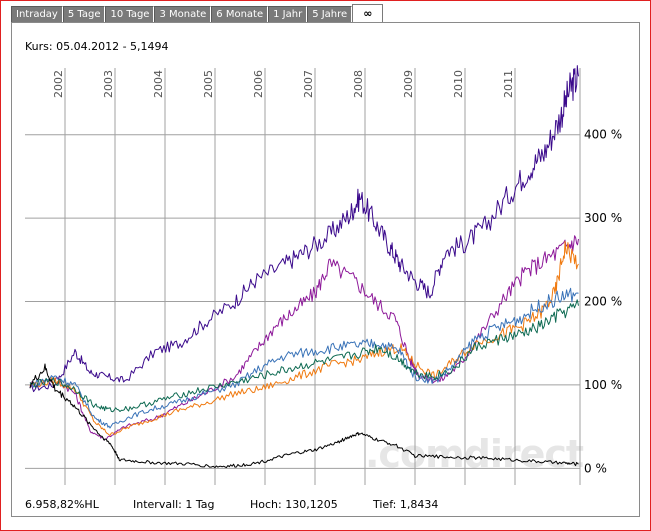 The width and height of the screenshot is (651, 531). What do you see at coordinates (97, 46) in the screenshot?
I see `kurs-label: Kurs: 05.04.2012 - 5,1494` at bounding box center [97, 46].